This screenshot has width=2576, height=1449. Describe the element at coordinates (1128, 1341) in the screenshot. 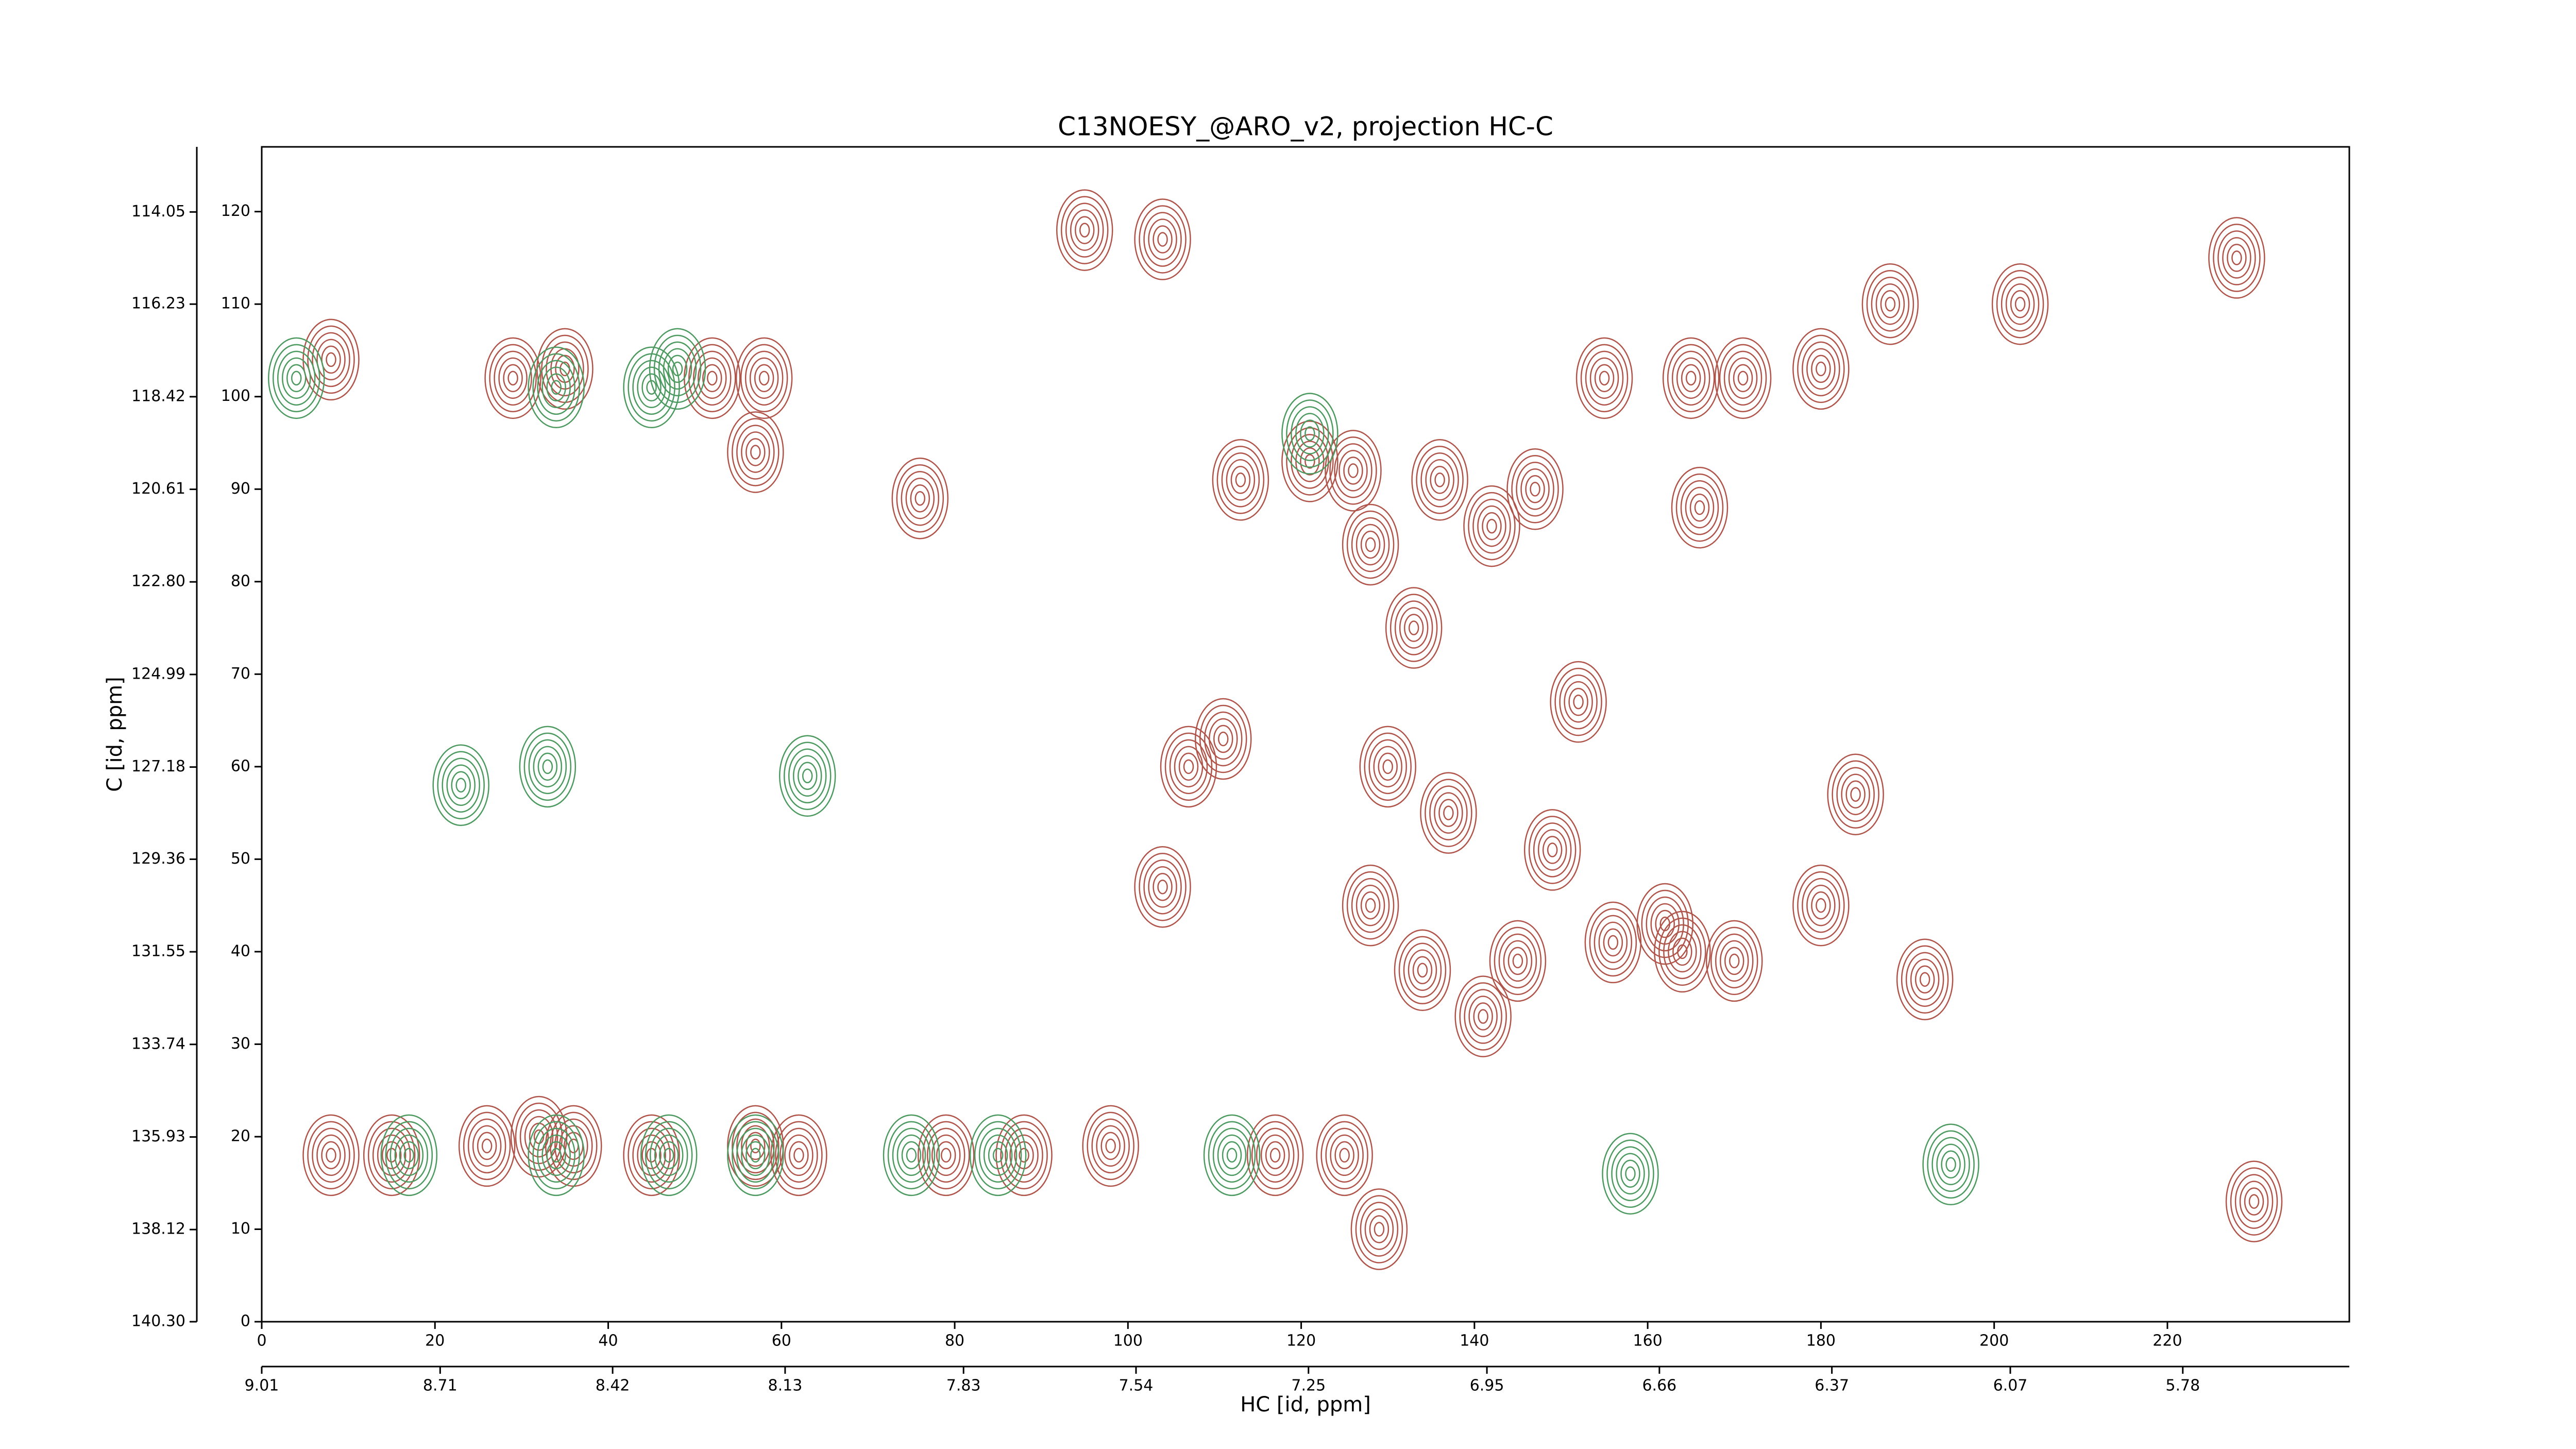

I see `x-tick-label: 100` at that location.